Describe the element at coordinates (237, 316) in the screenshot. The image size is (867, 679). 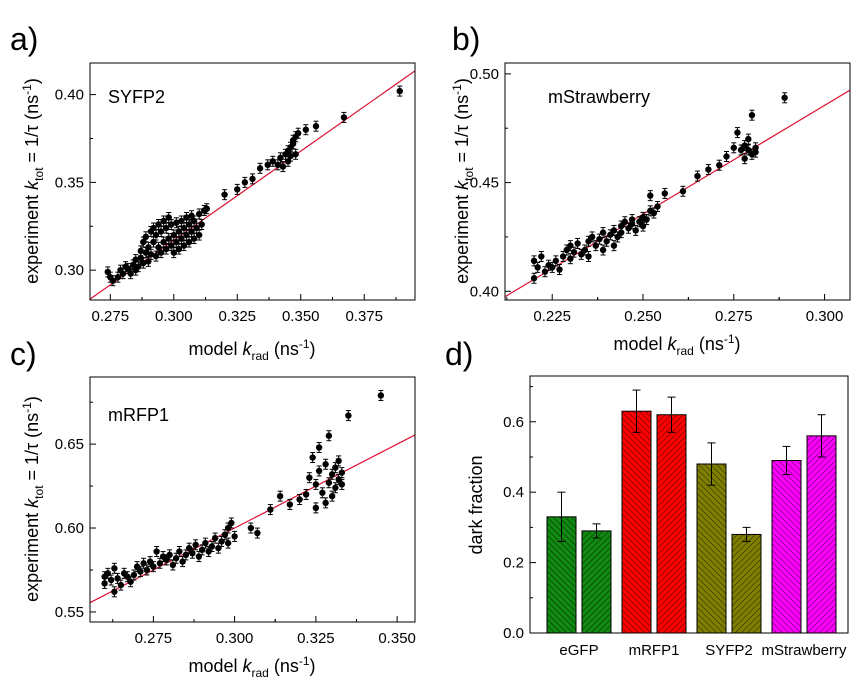
I see `panel-a-xtick-label: 0.325` at that location.